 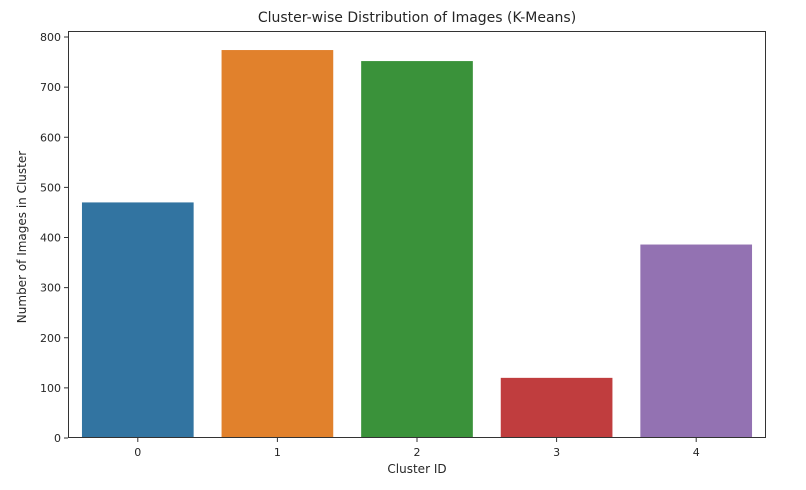 I want to click on x-tick-label: 1, so click(x=277, y=452).